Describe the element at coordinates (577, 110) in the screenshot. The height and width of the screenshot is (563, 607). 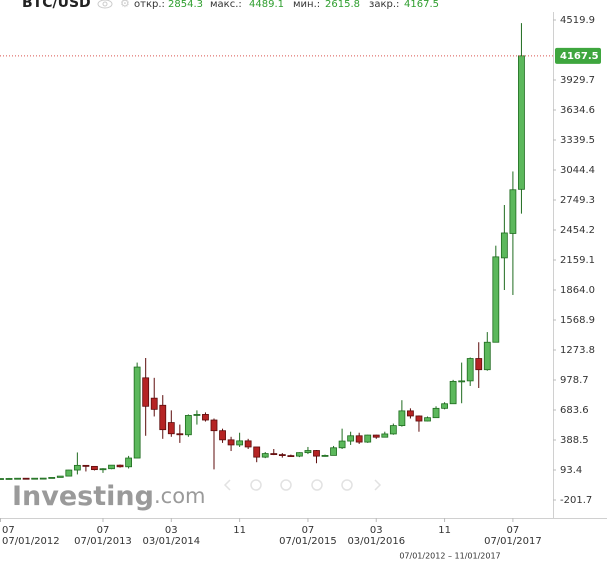
I see `y-tick-label: 3634.6` at that location.